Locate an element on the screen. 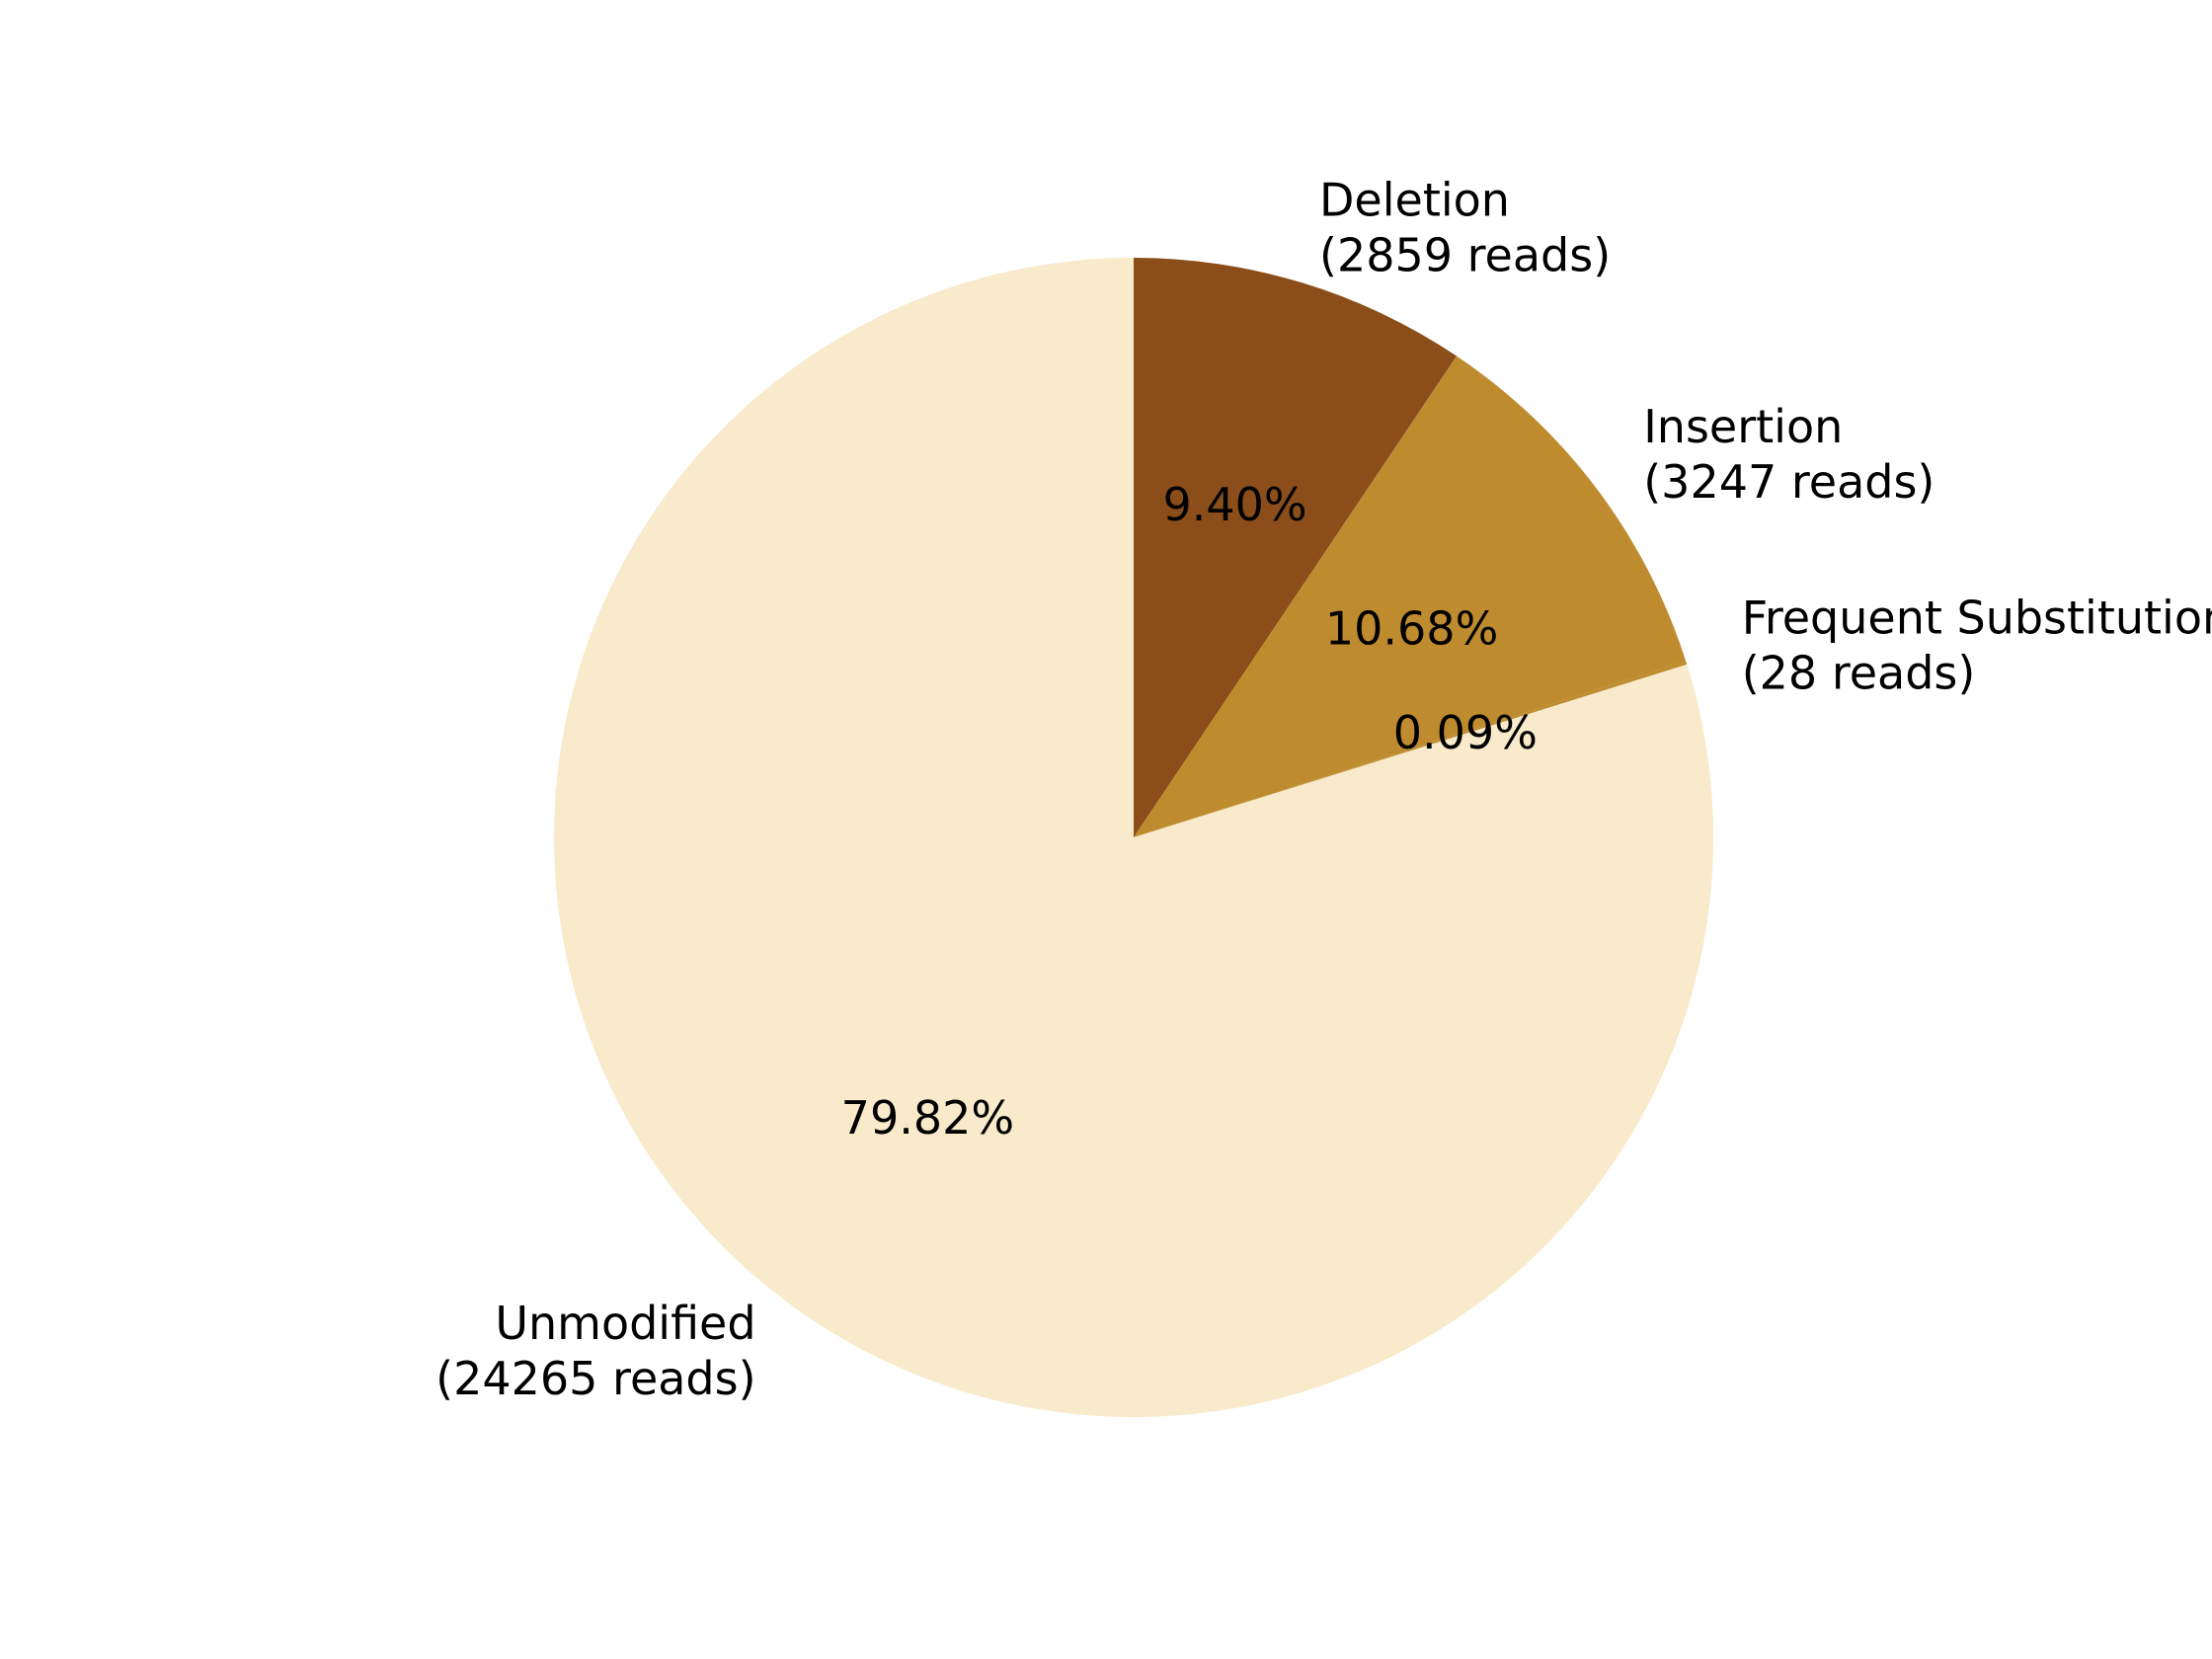 This screenshot has height=1659, width=2212. slice-label-reads-unmodified: (24265 reads) is located at coordinates (595, 1379).